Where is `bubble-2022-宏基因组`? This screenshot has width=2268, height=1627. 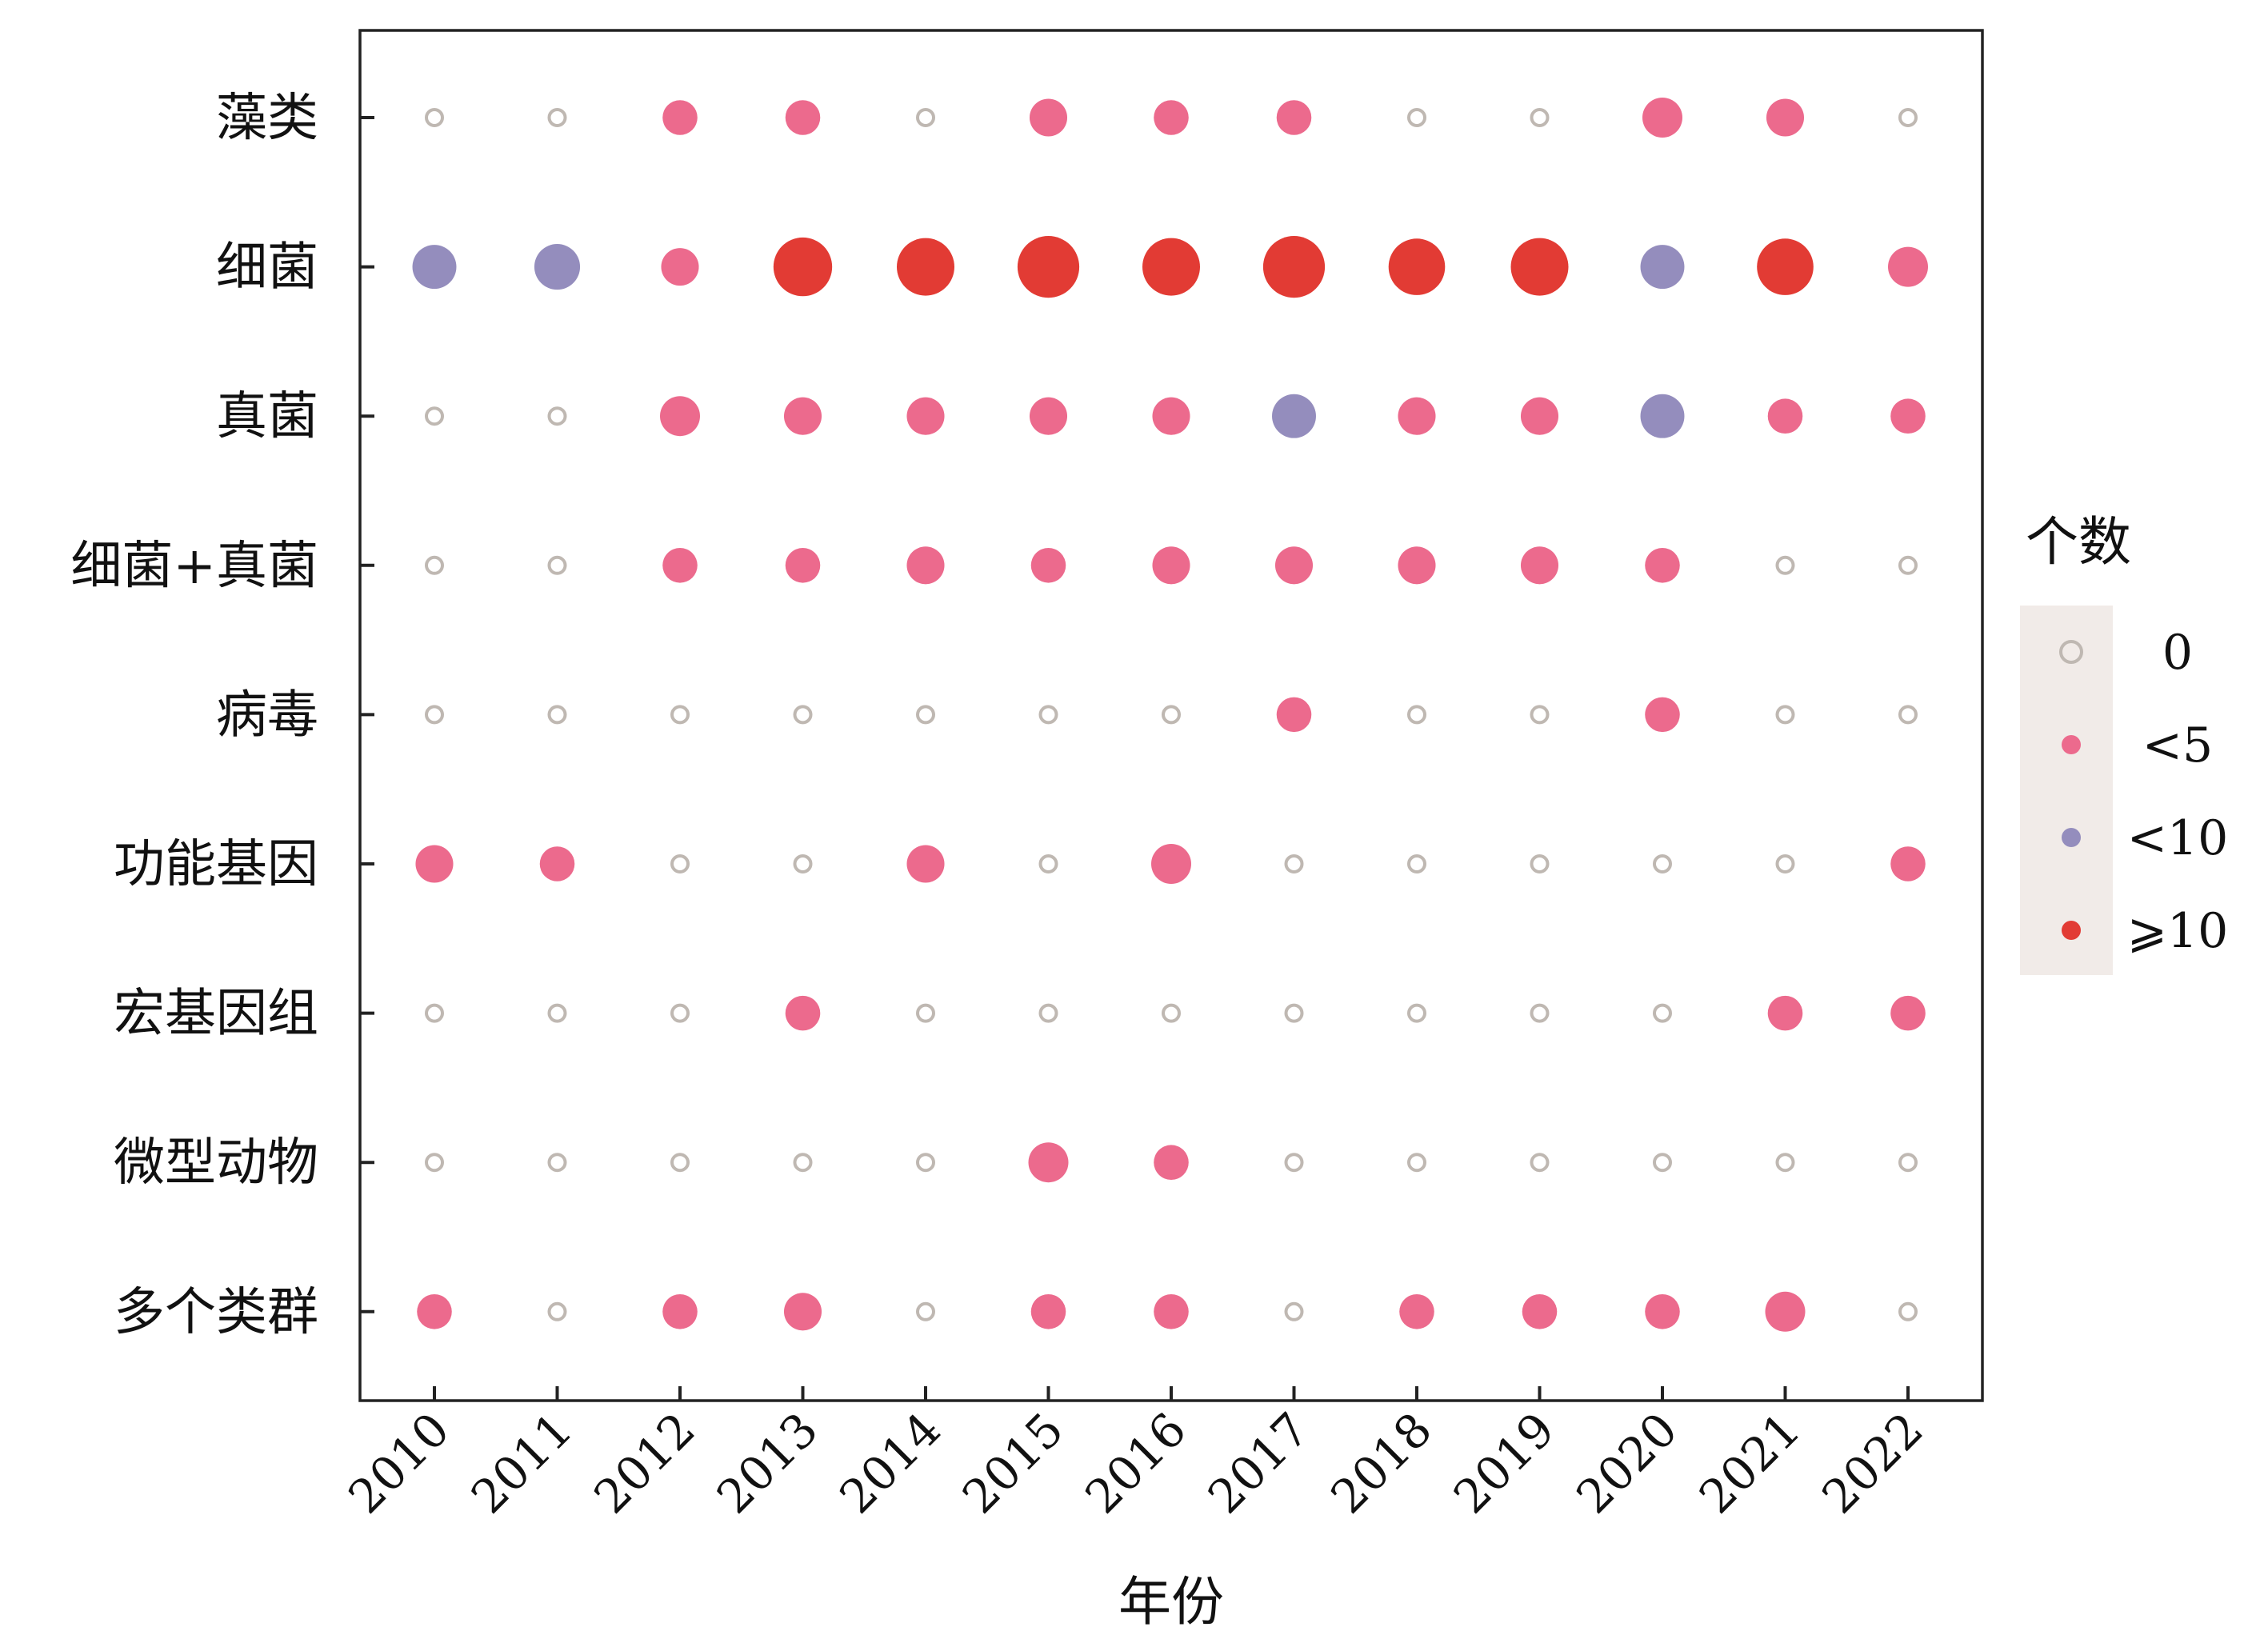
bubble-2022-宏基因组 is located at coordinates (1908, 1013).